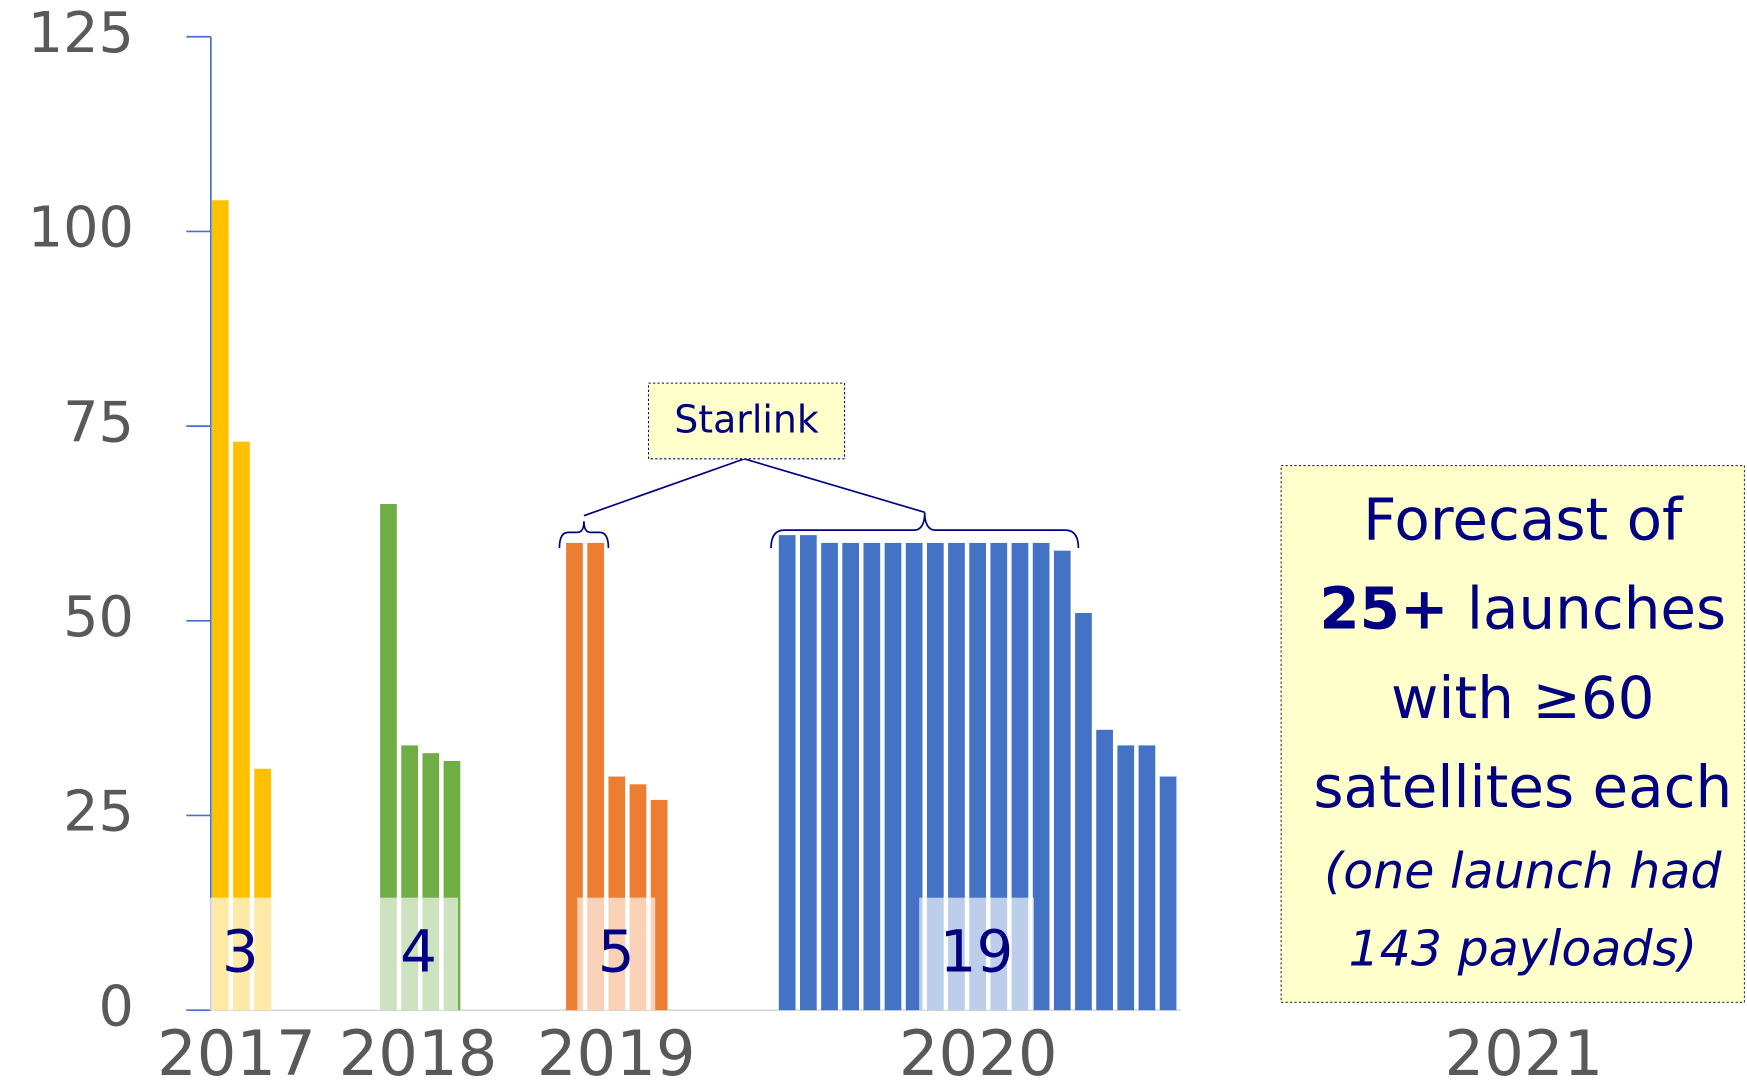 The height and width of the screenshot is (1087, 1747). Describe the element at coordinates (81, 33) in the screenshot. I see `y-tick-label: 125` at that location.